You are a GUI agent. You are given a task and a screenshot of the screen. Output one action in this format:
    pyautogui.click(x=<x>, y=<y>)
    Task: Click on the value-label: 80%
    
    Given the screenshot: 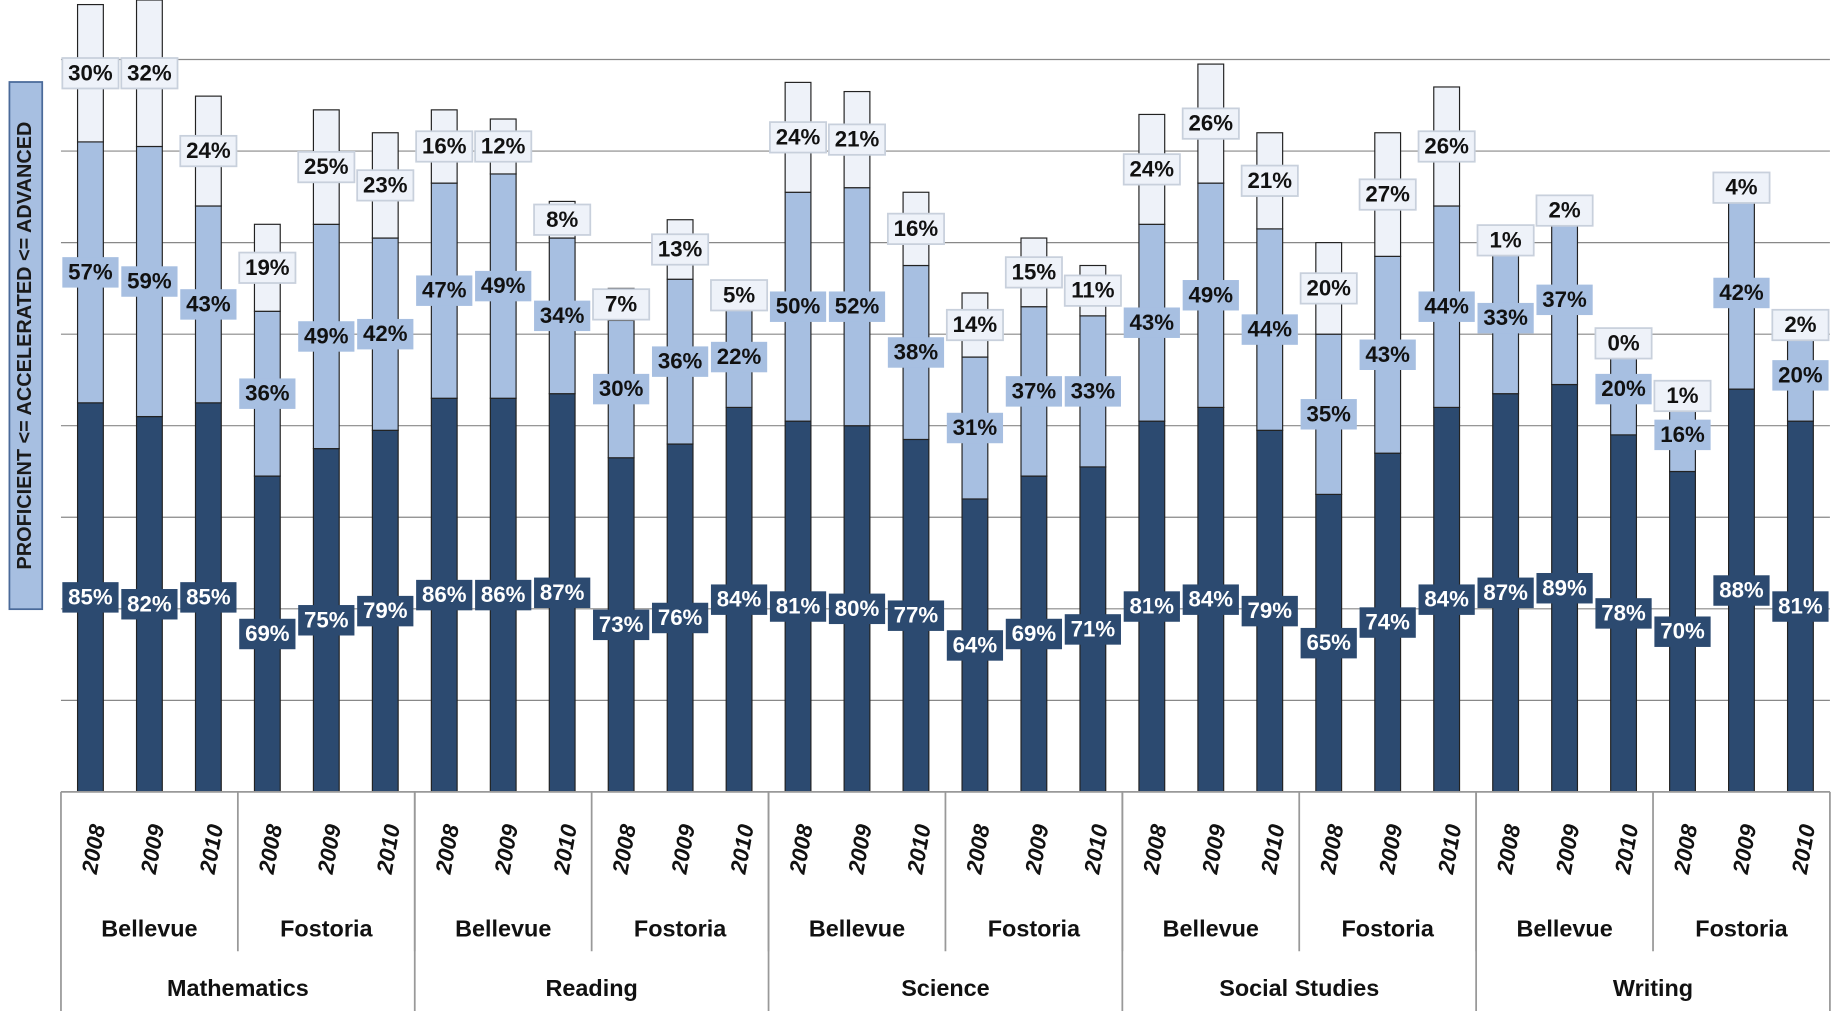 What is the action you would take?
    pyautogui.click(x=857, y=608)
    